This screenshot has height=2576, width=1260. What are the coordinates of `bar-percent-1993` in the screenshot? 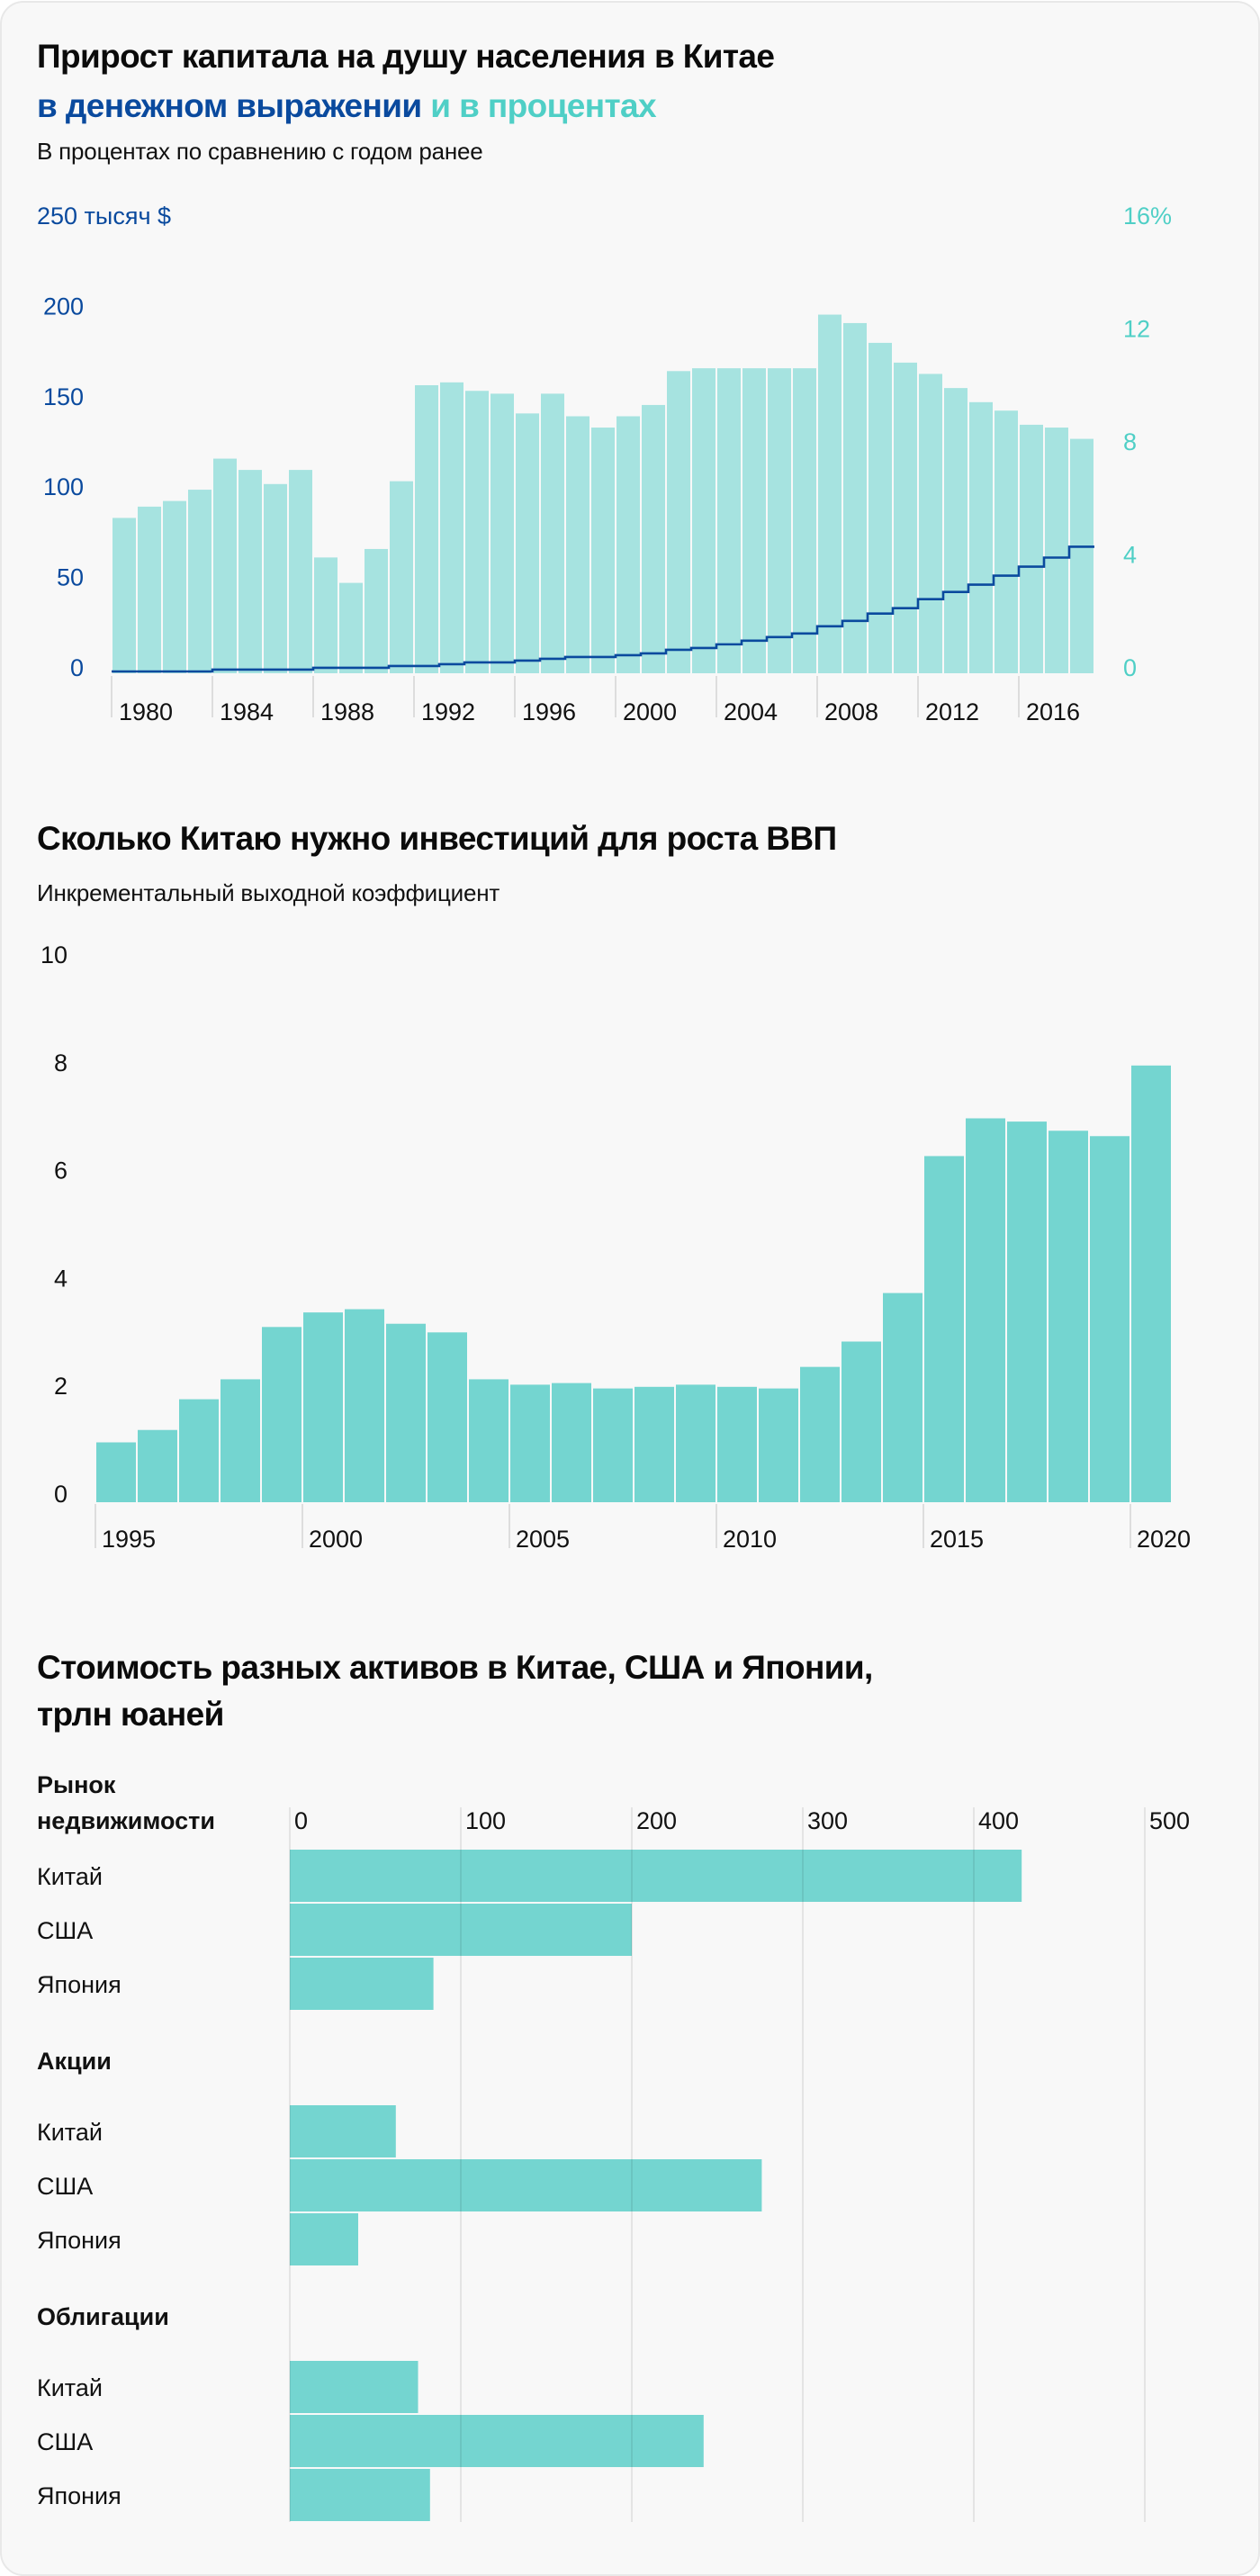 It's located at (452, 527).